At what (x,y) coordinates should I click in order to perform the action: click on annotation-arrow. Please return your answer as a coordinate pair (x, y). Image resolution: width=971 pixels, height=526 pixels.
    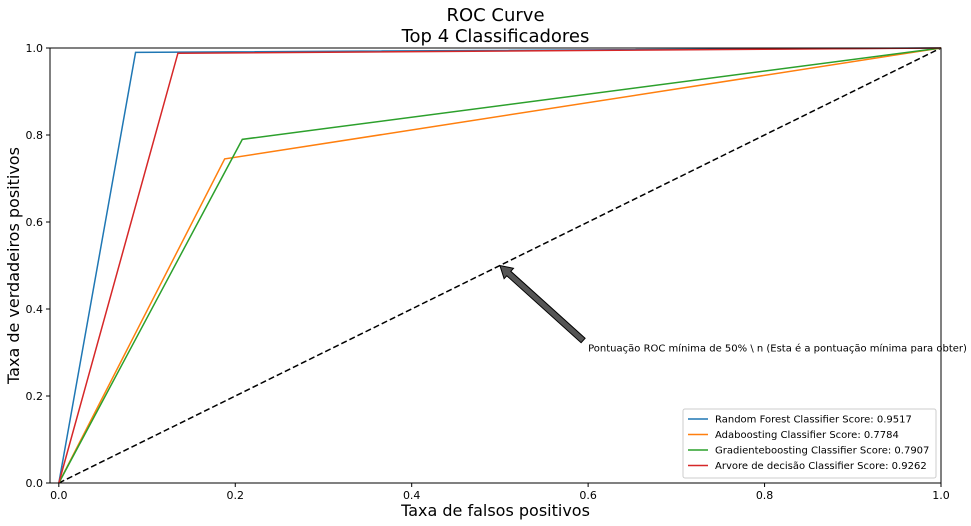
    Looking at the image, I should click on (542, 304).